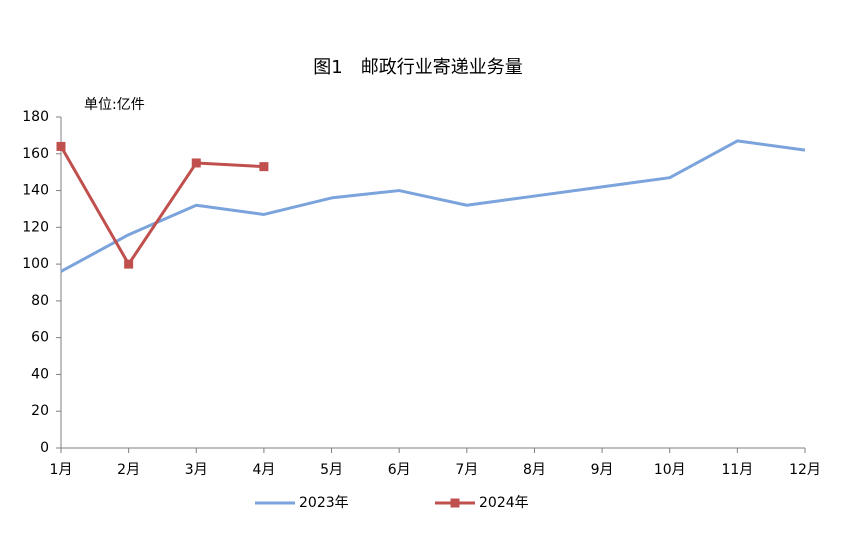  Describe the element at coordinates (602, 470) in the screenshot. I see `x-tick-label: 9月` at that location.